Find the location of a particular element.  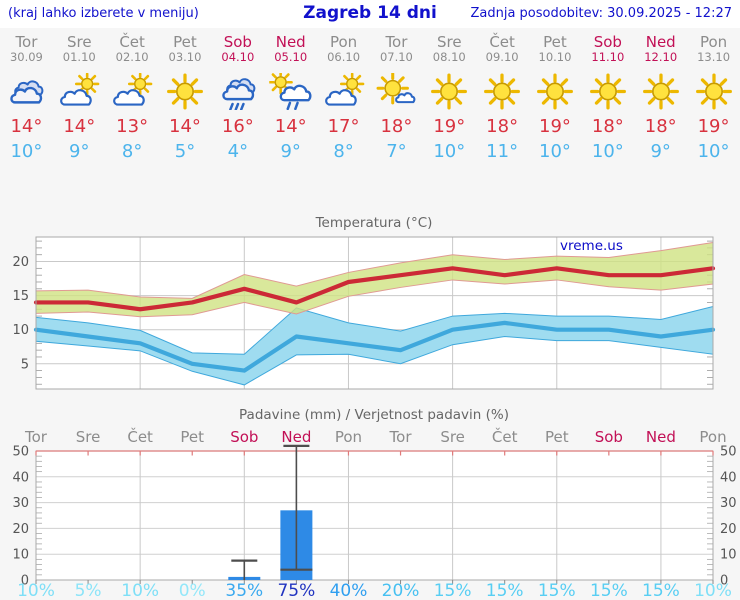

min-temperature: 4° is located at coordinates (238, 152).